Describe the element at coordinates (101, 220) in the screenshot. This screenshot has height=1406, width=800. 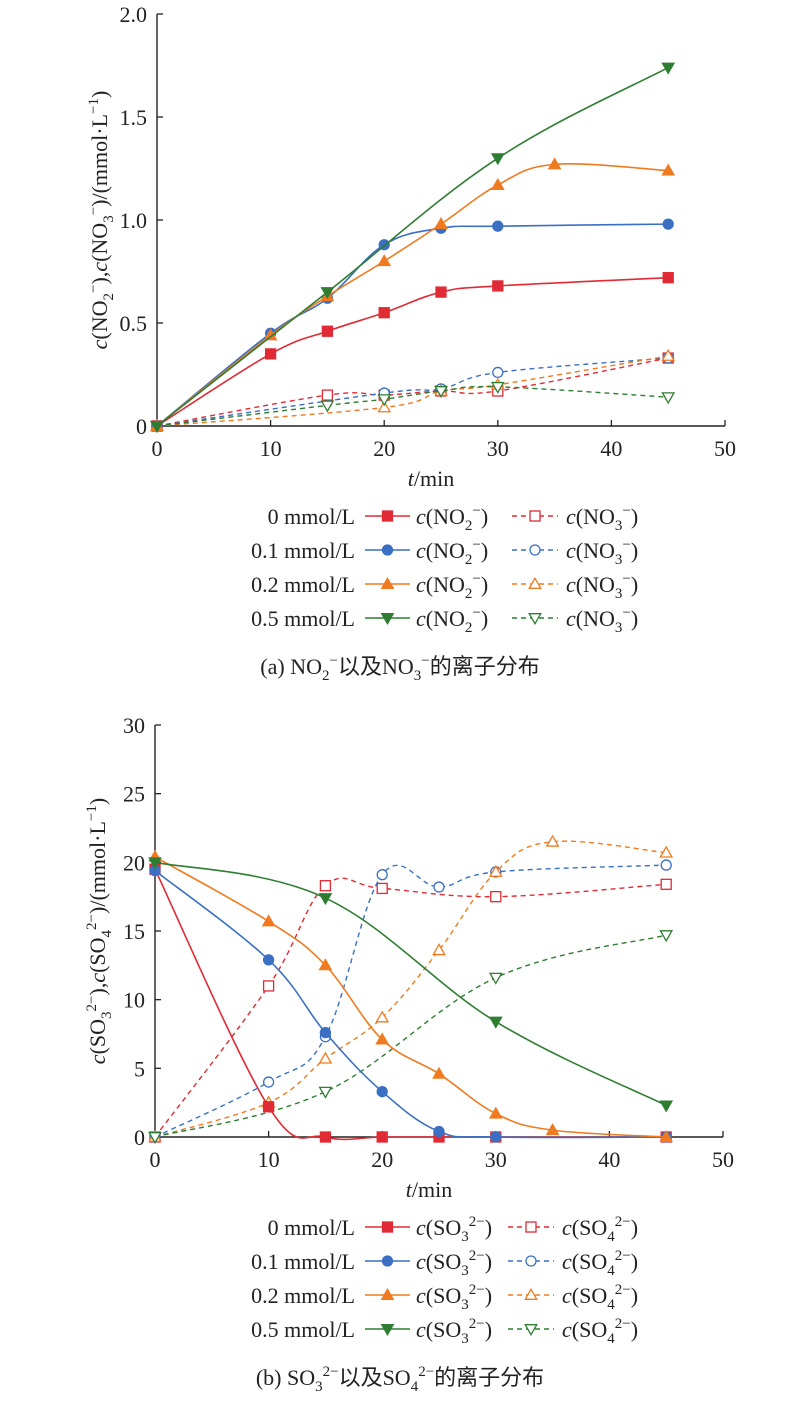
I see `y-axis-label: c(NO2−​),c(NO3−​)/(mmol·L−1​)` at that location.